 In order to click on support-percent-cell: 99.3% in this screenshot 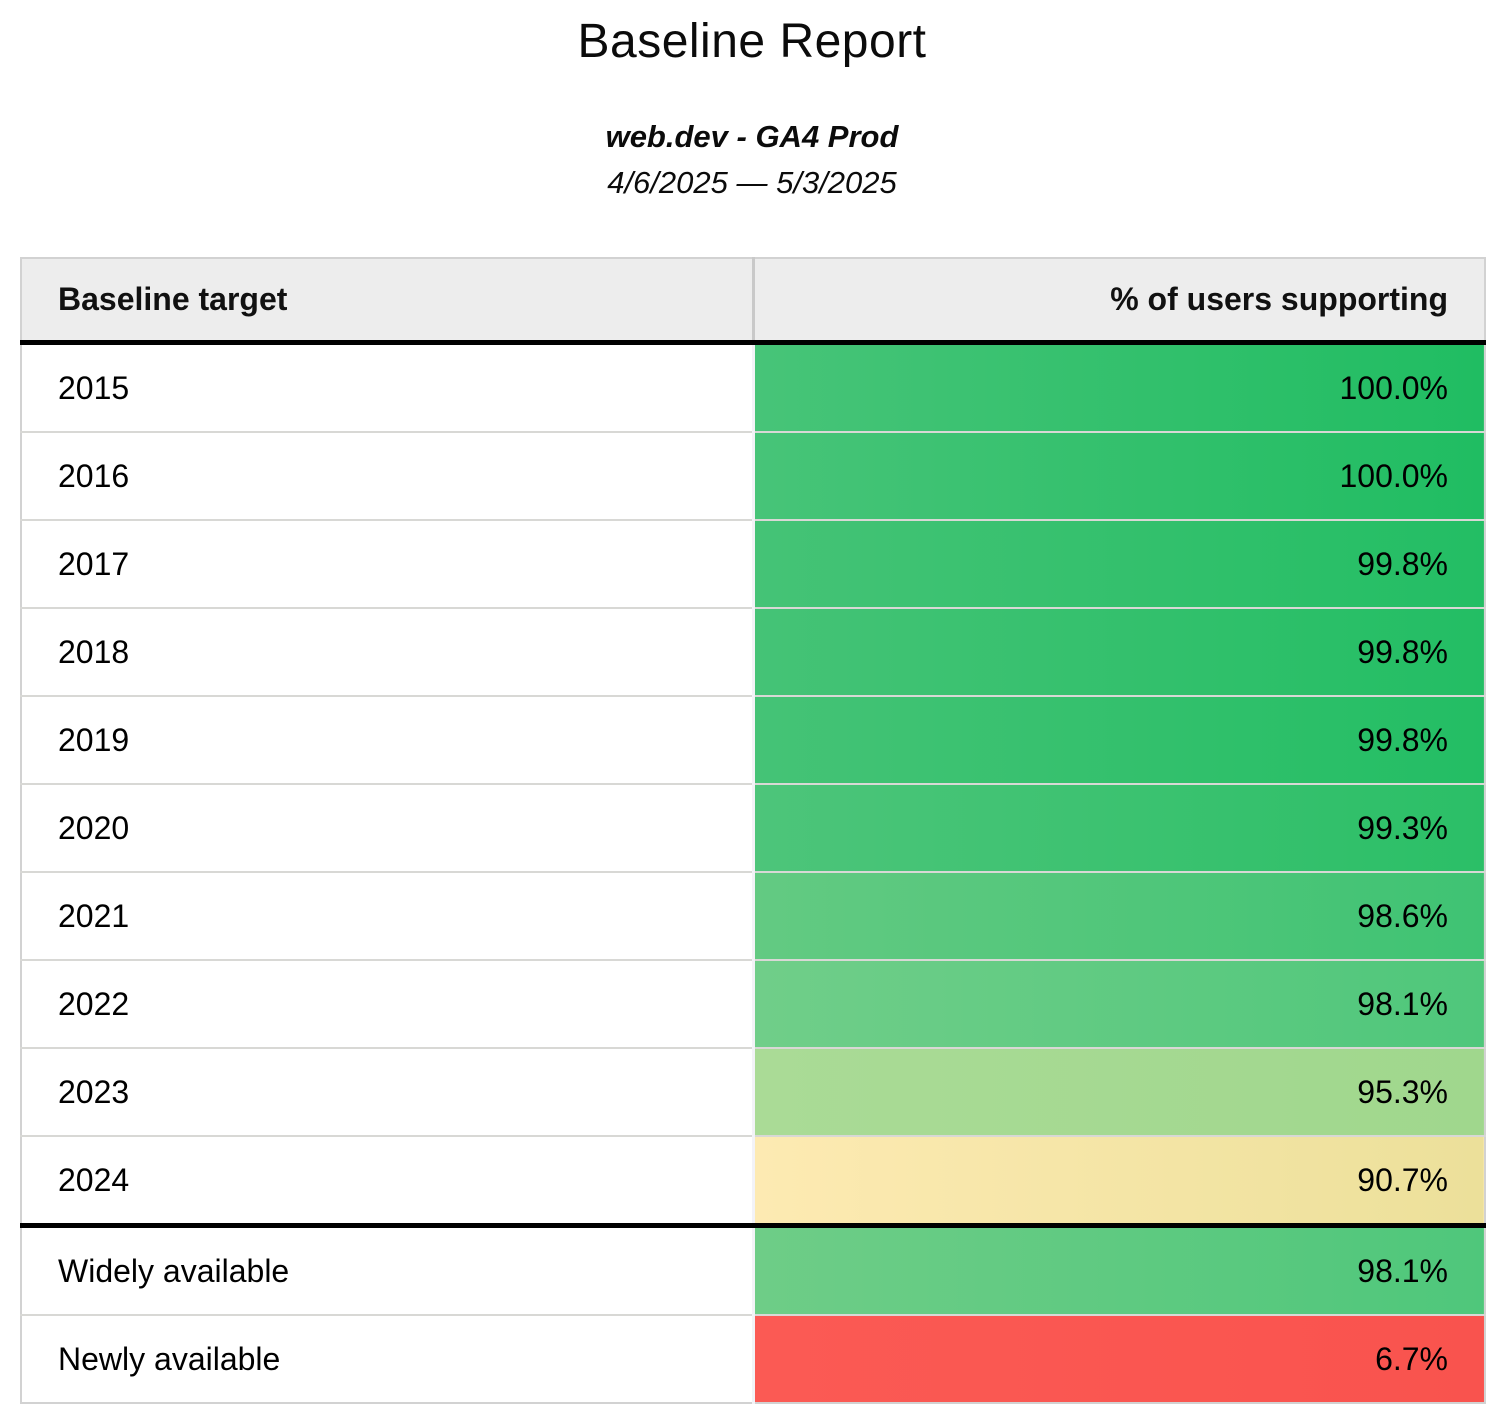, I will do `click(1119, 827)`.